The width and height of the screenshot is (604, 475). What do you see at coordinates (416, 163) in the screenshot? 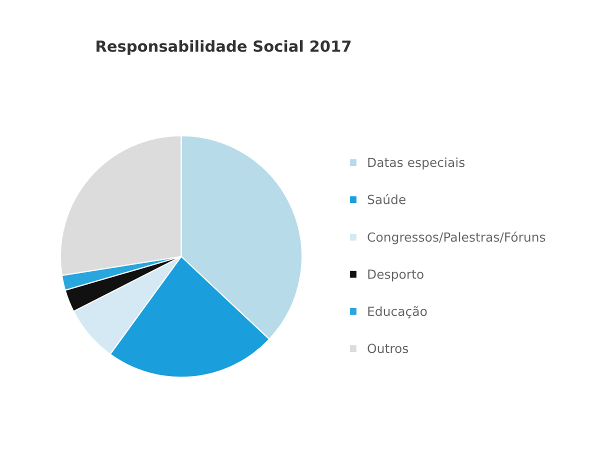
I see `legend-label: Datas especiais` at bounding box center [416, 163].